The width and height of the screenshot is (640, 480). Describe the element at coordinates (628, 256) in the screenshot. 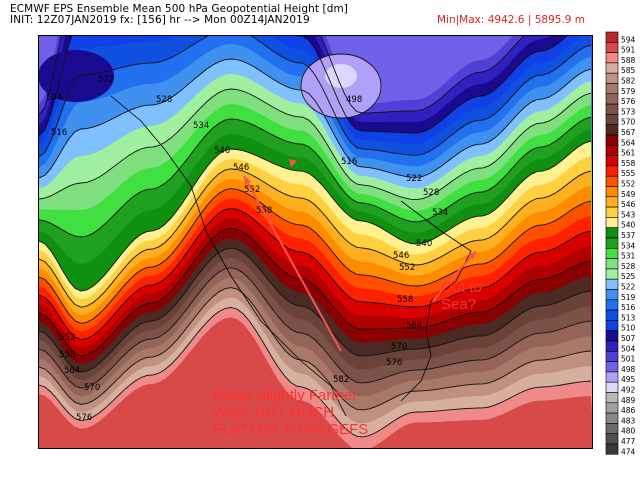

I see `colorbar-label: 531` at that location.